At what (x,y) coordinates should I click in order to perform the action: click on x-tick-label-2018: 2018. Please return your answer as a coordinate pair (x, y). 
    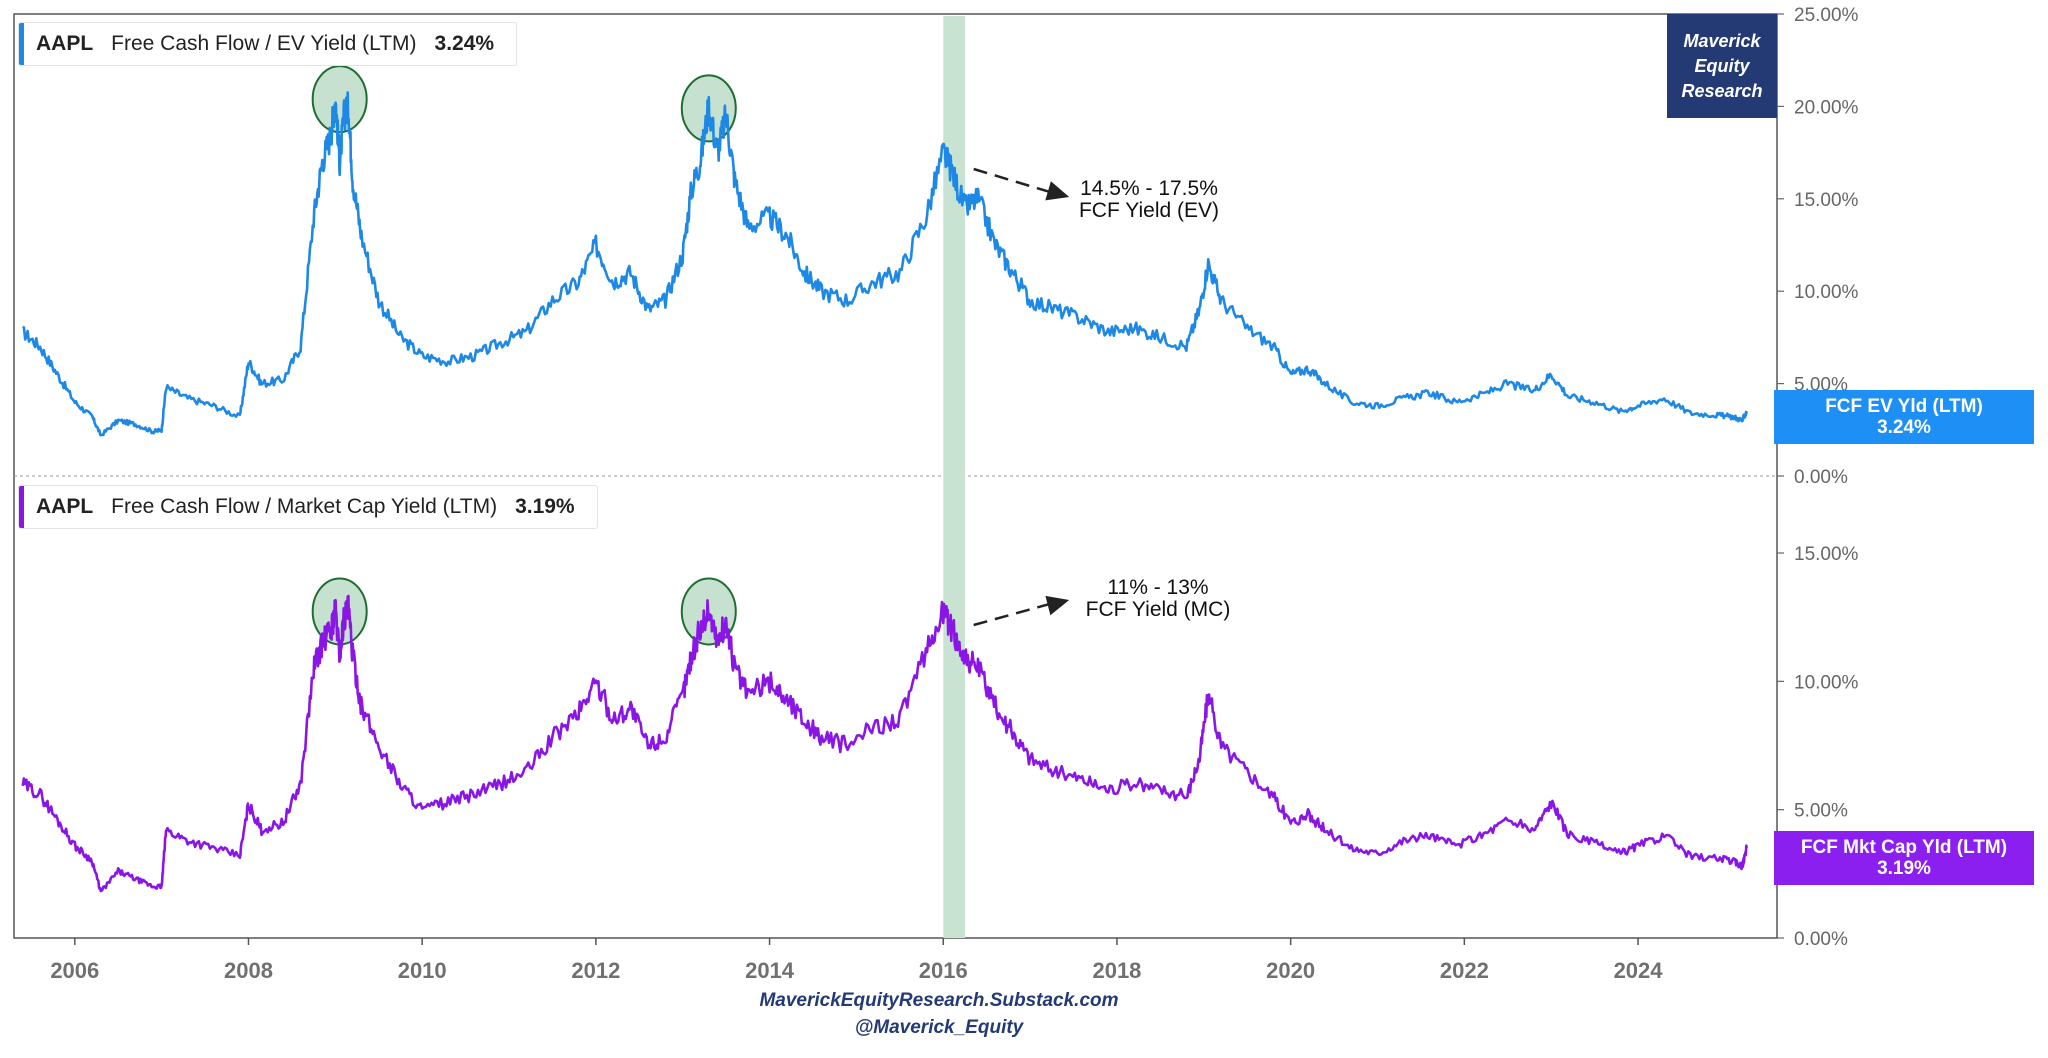
    Looking at the image, I should click on (1116, 970).